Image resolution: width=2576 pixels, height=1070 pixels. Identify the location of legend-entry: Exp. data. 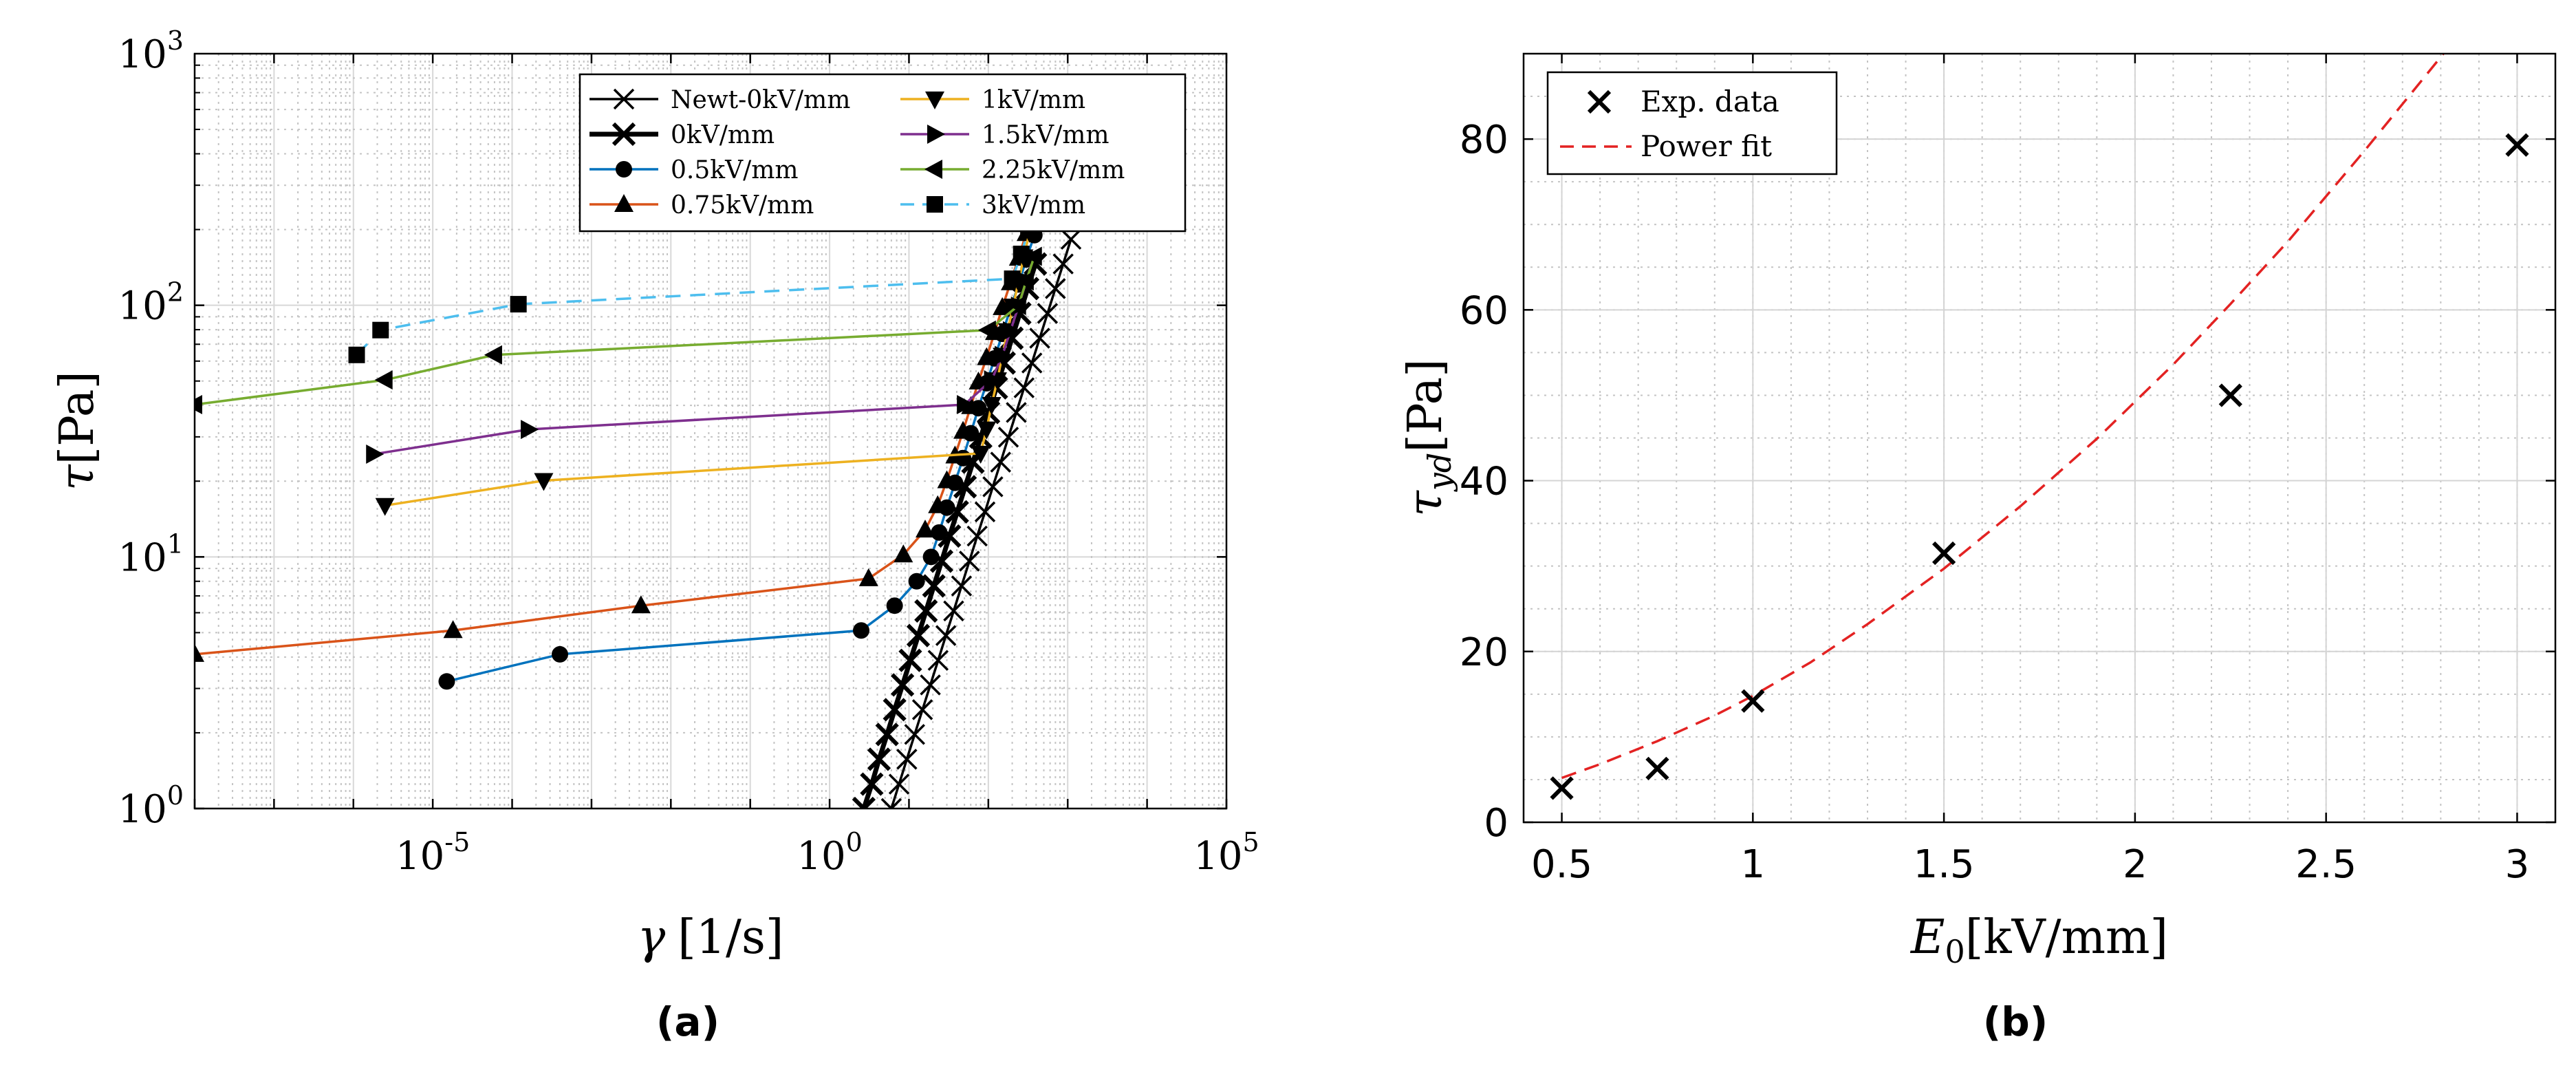
(1683, 102).